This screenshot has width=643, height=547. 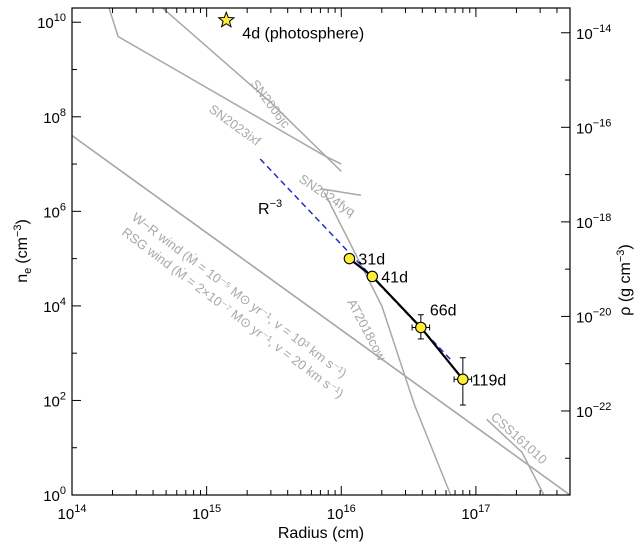 I want to click on y-tick-label-4-exp: 4, so click(x=63, y=302).